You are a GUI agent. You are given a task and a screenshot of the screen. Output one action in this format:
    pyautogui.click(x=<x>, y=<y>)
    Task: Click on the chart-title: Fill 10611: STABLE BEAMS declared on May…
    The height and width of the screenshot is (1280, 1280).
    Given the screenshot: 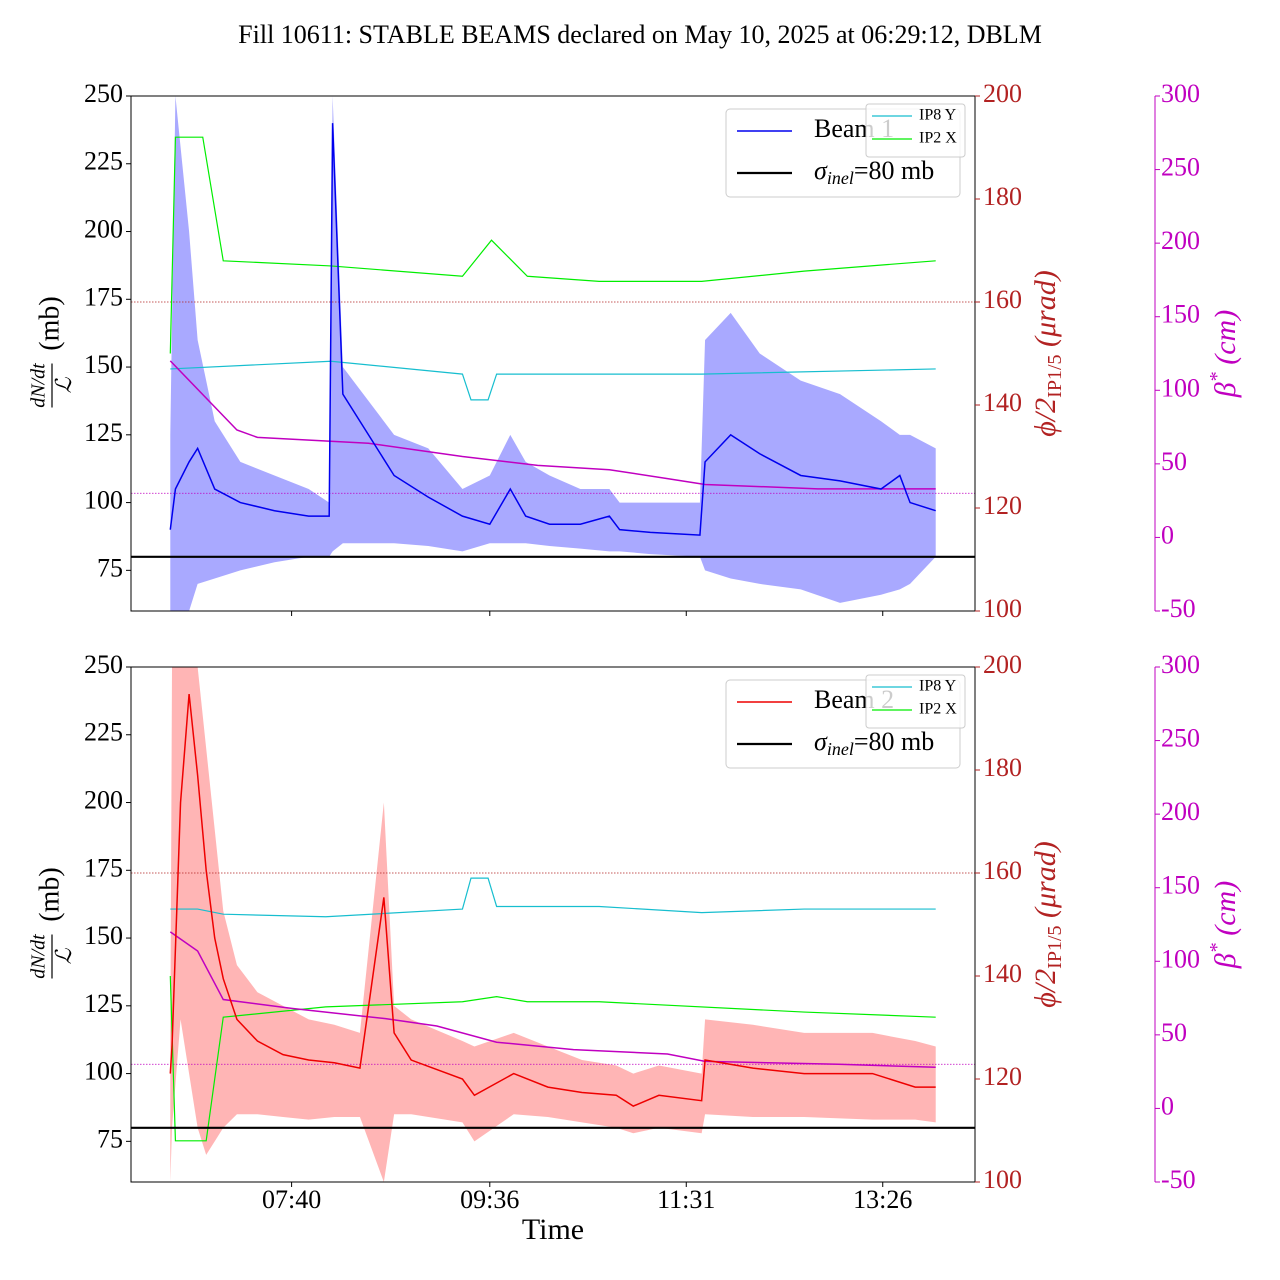 What is the action you would take?
    pyautogui.click(x=640, y=34)
    